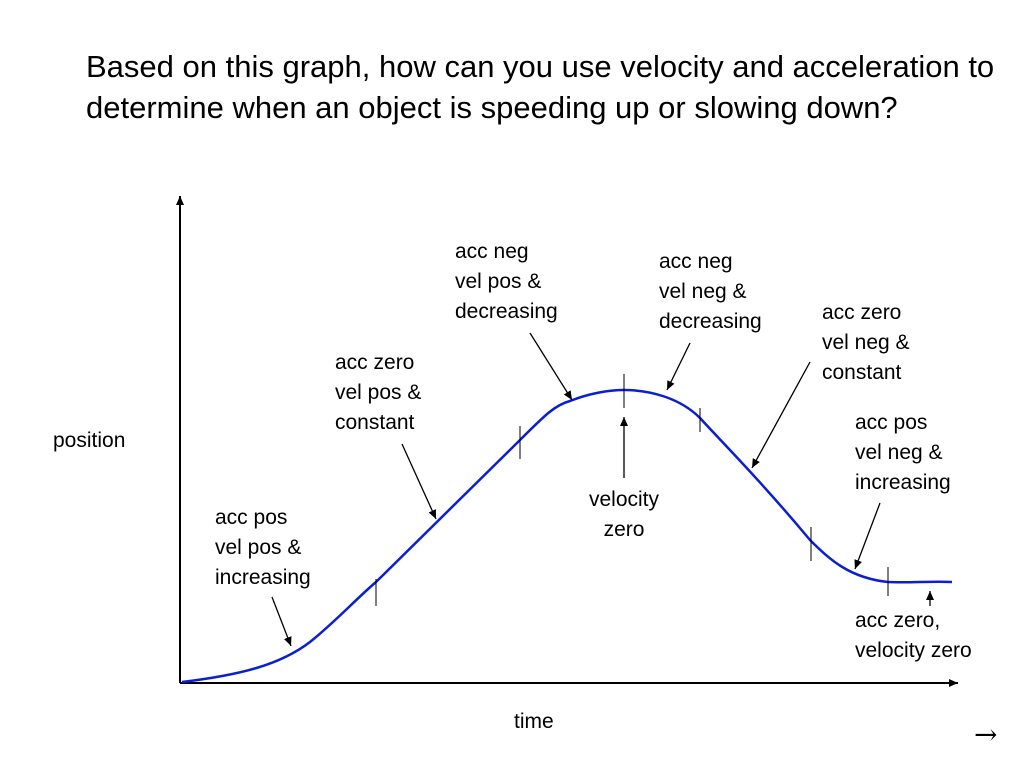  I want to click on annotation-acc-zero-vel-neg-constant: acc zero vel neg & constant, so click(866, 343).